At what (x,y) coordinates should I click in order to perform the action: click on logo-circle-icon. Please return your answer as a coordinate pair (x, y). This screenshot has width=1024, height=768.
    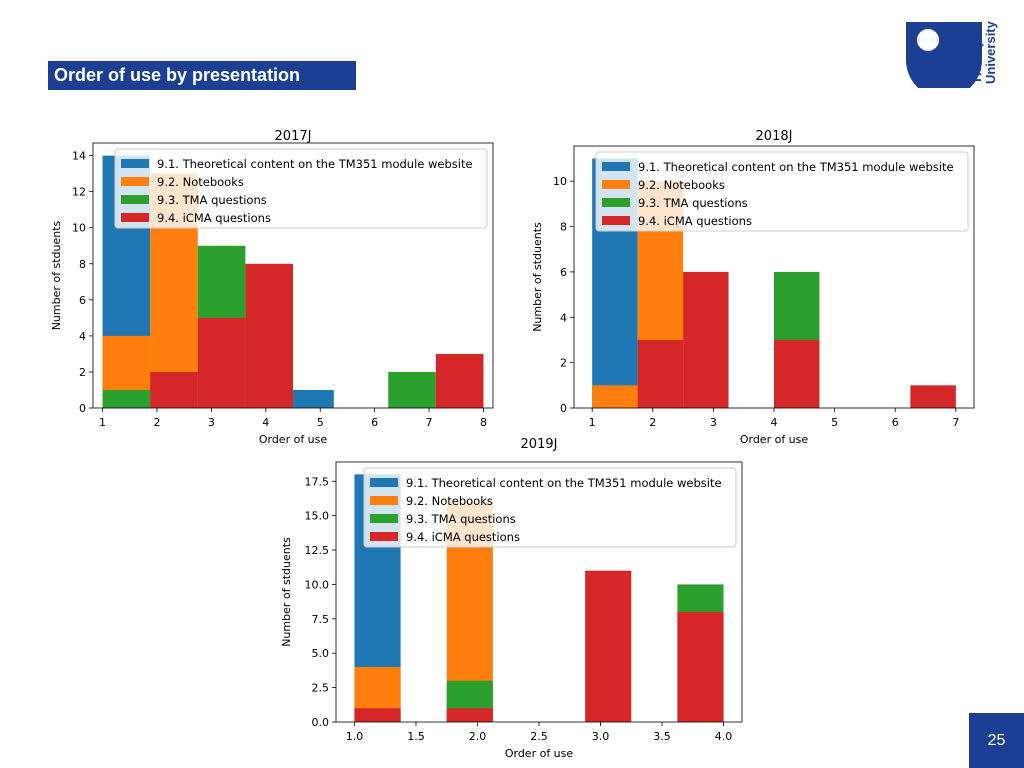
    Looking at the image, I should click on (928, 40).